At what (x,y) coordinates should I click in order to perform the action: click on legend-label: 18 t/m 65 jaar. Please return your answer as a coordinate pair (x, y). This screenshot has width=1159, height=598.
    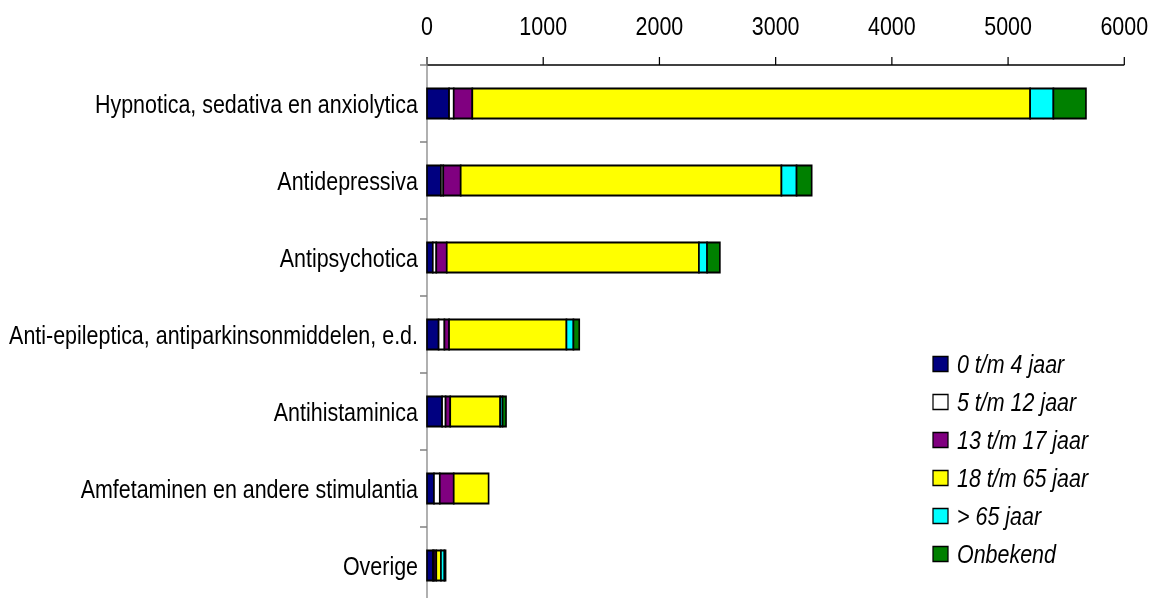
    Looking at the image, I should click on (1023, 478).